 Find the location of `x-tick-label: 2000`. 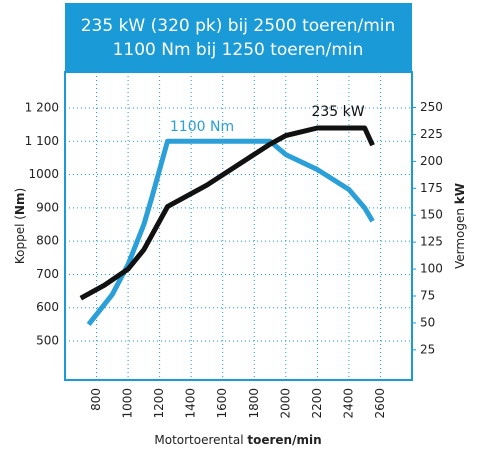

x-tick-label: 2000 is located at coordinates (285, 403).